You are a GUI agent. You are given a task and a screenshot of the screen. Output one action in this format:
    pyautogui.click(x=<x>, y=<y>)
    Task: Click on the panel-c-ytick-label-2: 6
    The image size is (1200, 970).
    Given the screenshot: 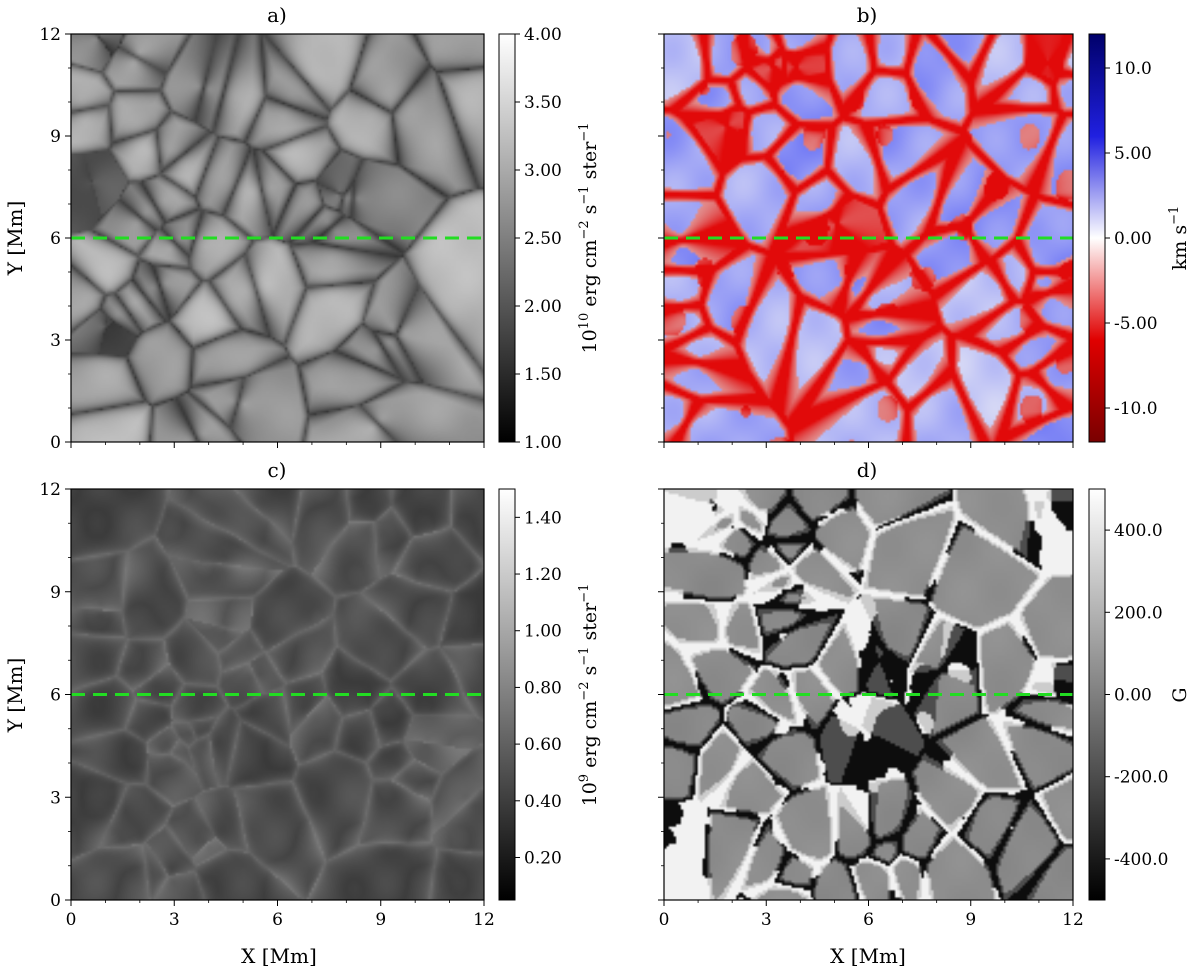 What is the action you would take?
    pyautogui.click(x=55, y=696)
    